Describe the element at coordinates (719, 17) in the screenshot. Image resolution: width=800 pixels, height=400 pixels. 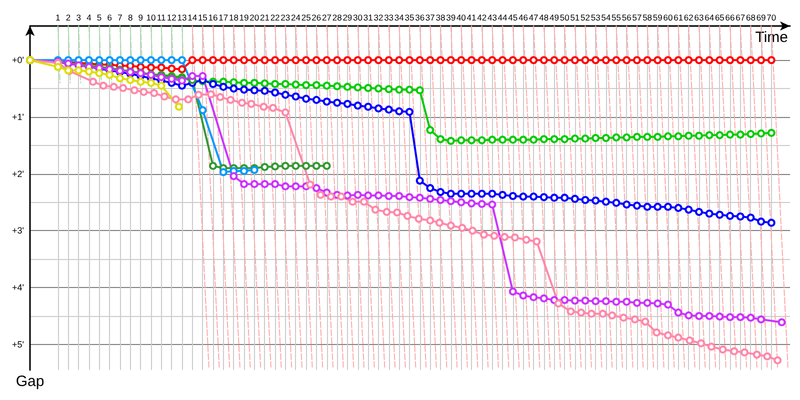
I see `x-tick-label: 65` at that location.